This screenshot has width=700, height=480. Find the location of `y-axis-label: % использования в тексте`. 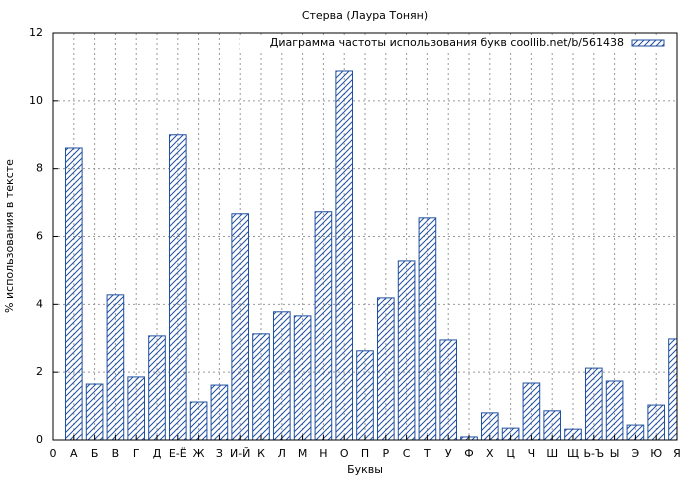

y-axis-label: % использования в тексте is located at coordinates (9, 236).